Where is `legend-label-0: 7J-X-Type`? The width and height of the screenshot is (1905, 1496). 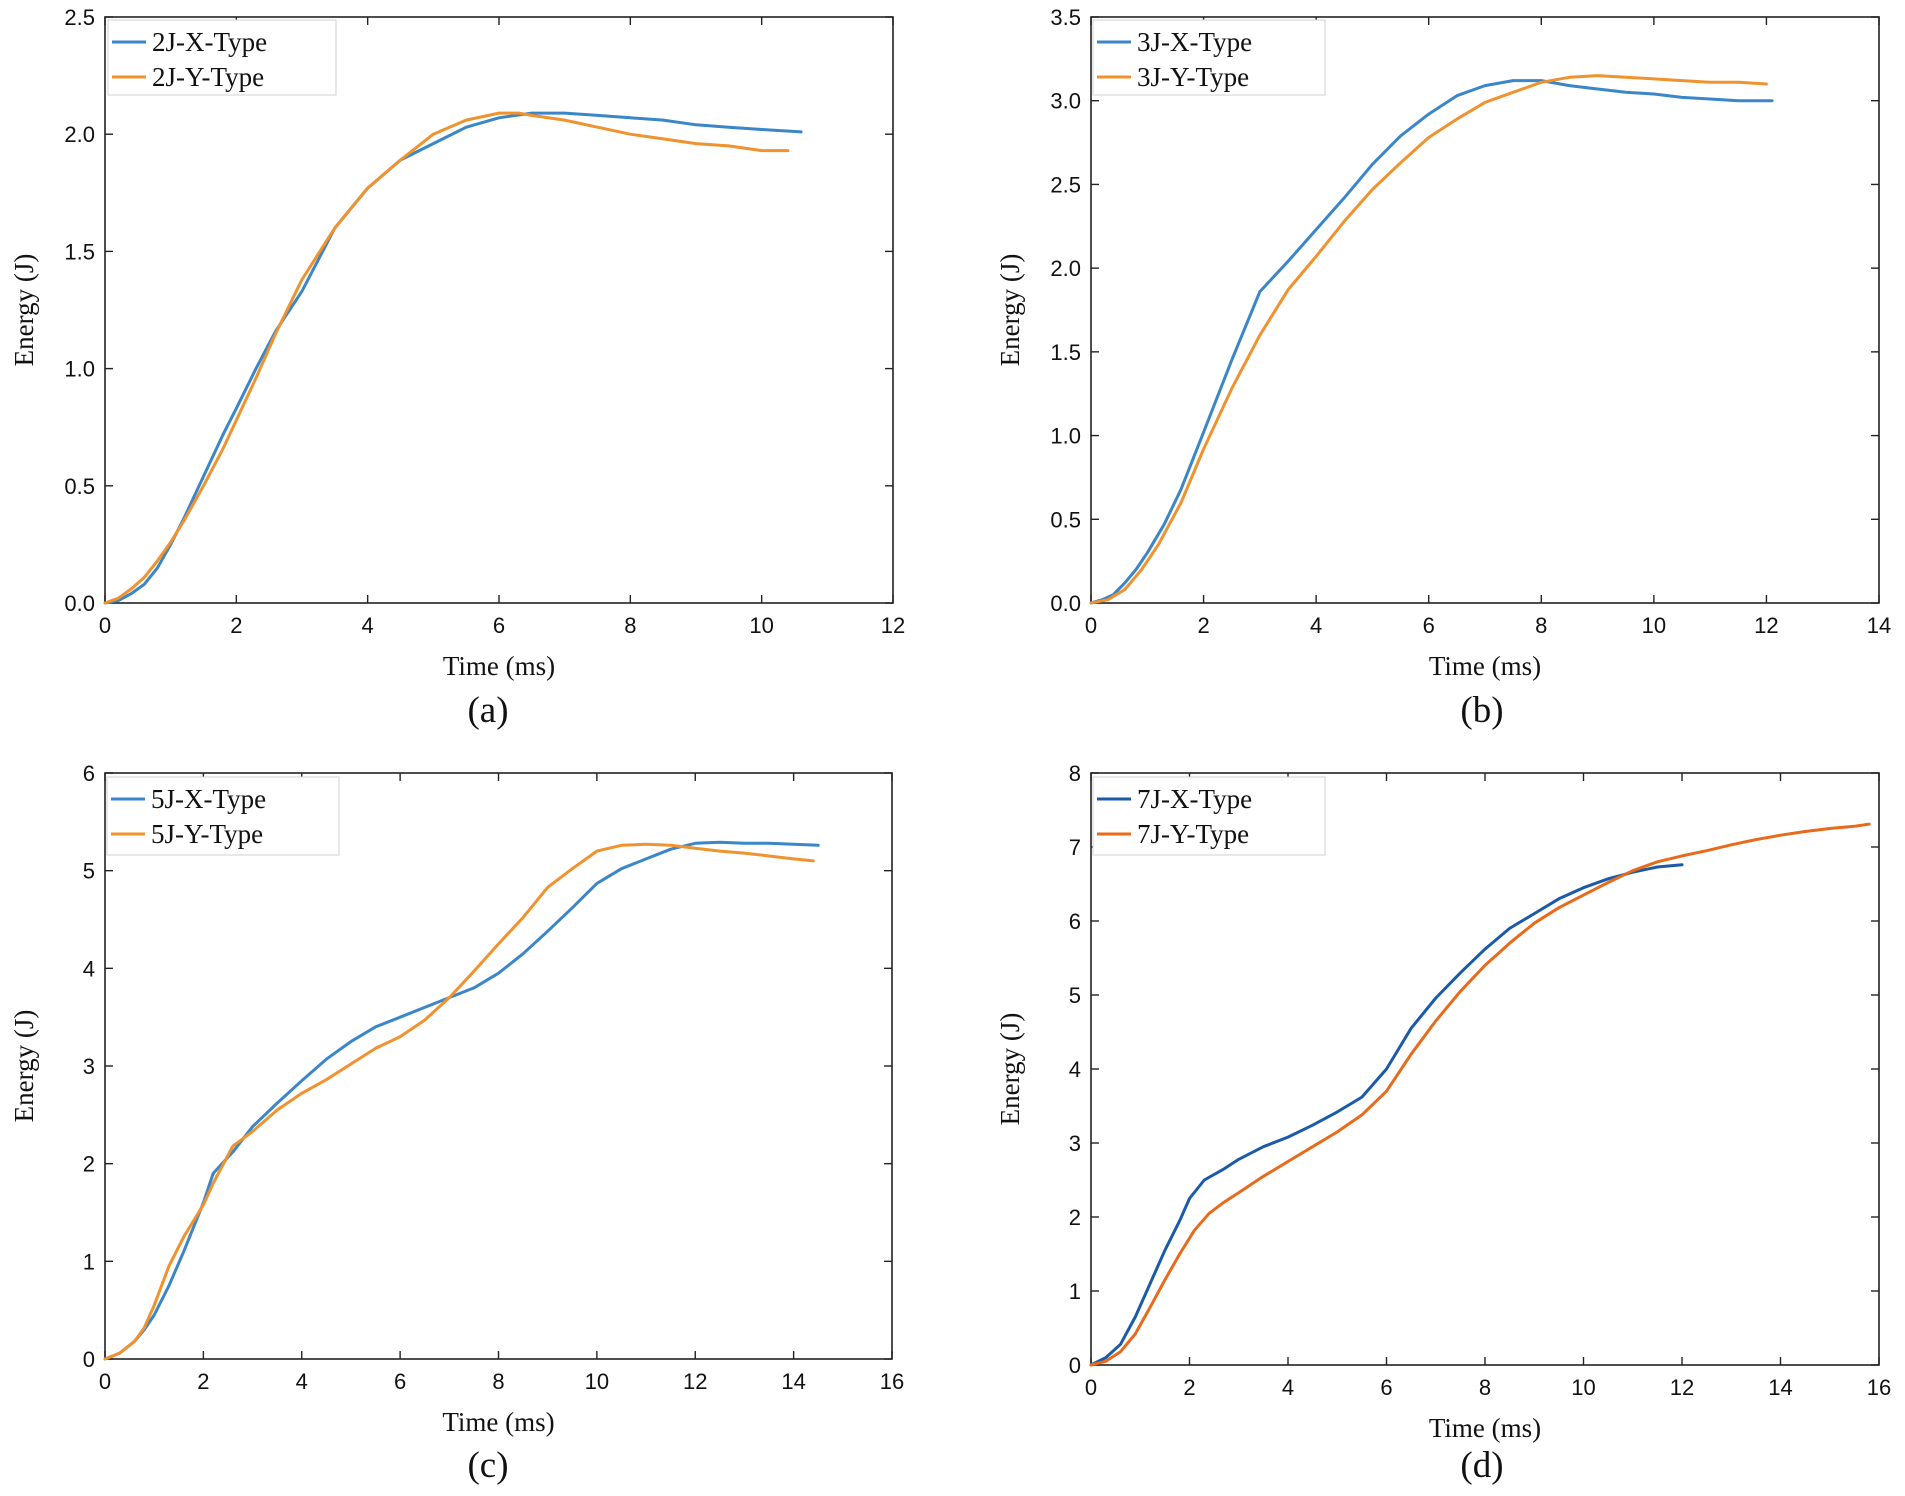 legend-label-0: 7J-X-Type is located at coordinates (1194, 799).